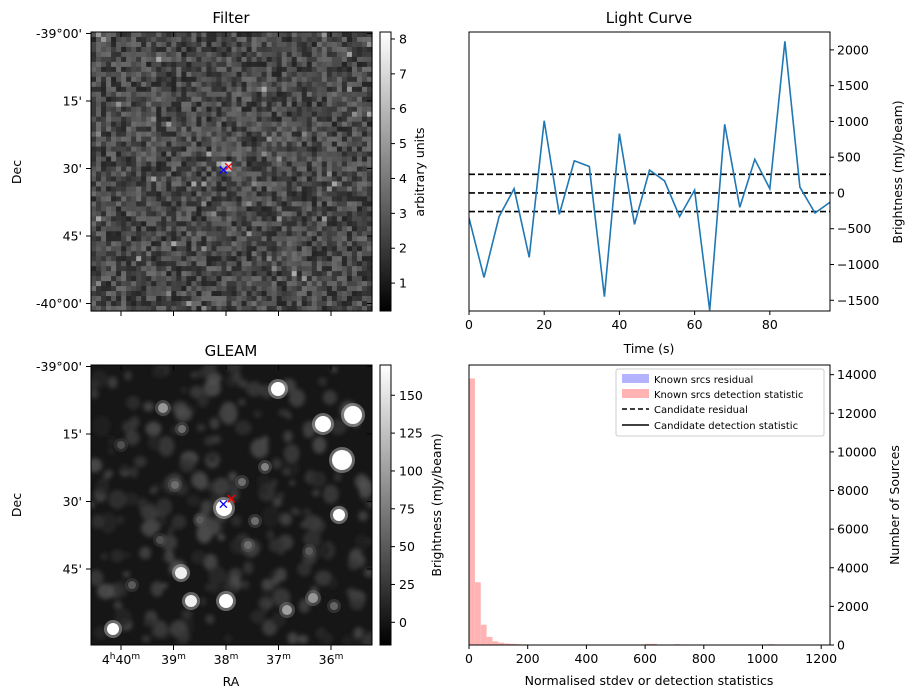 The image size is (916, 699). I want to click on dec-tick-label: -40°00', so click(59, 303).